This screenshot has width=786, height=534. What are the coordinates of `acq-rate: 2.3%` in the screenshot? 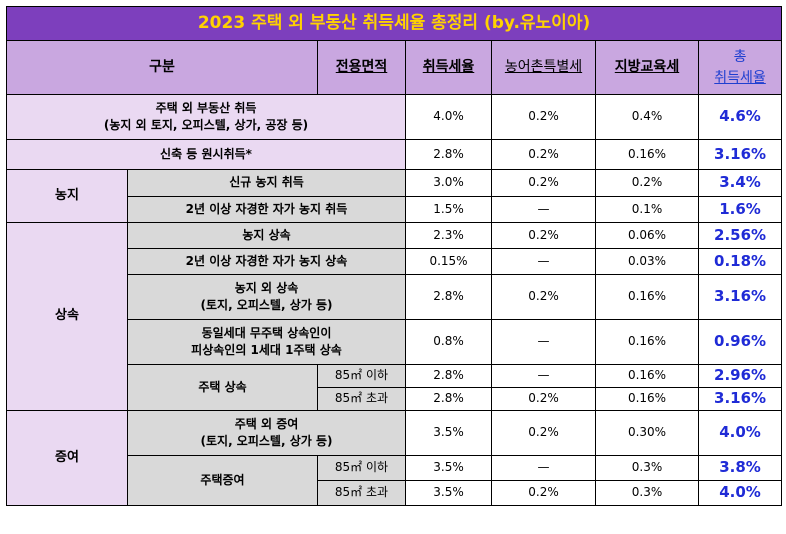 It's located at (448, 235).